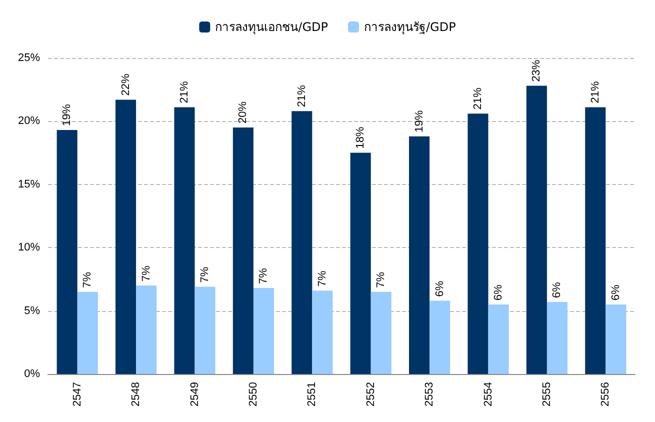  Describe the element at coordinates (32, 310) in the screenshot. I see `y-tick-label: 5%` at that location.